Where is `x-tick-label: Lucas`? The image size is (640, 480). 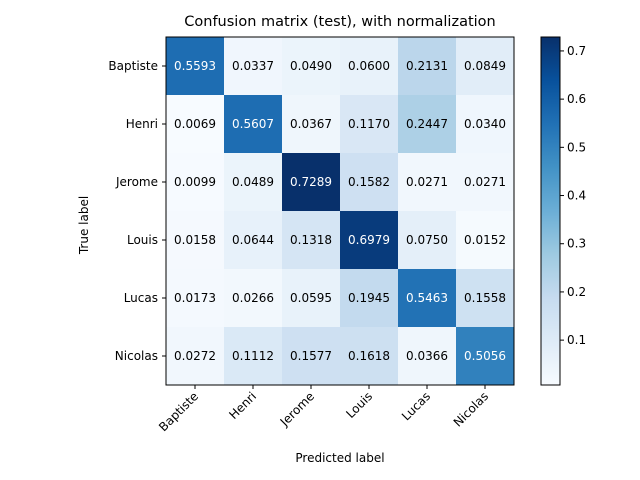 x-tick-label: Lucas is located at coordinates (416, 406).